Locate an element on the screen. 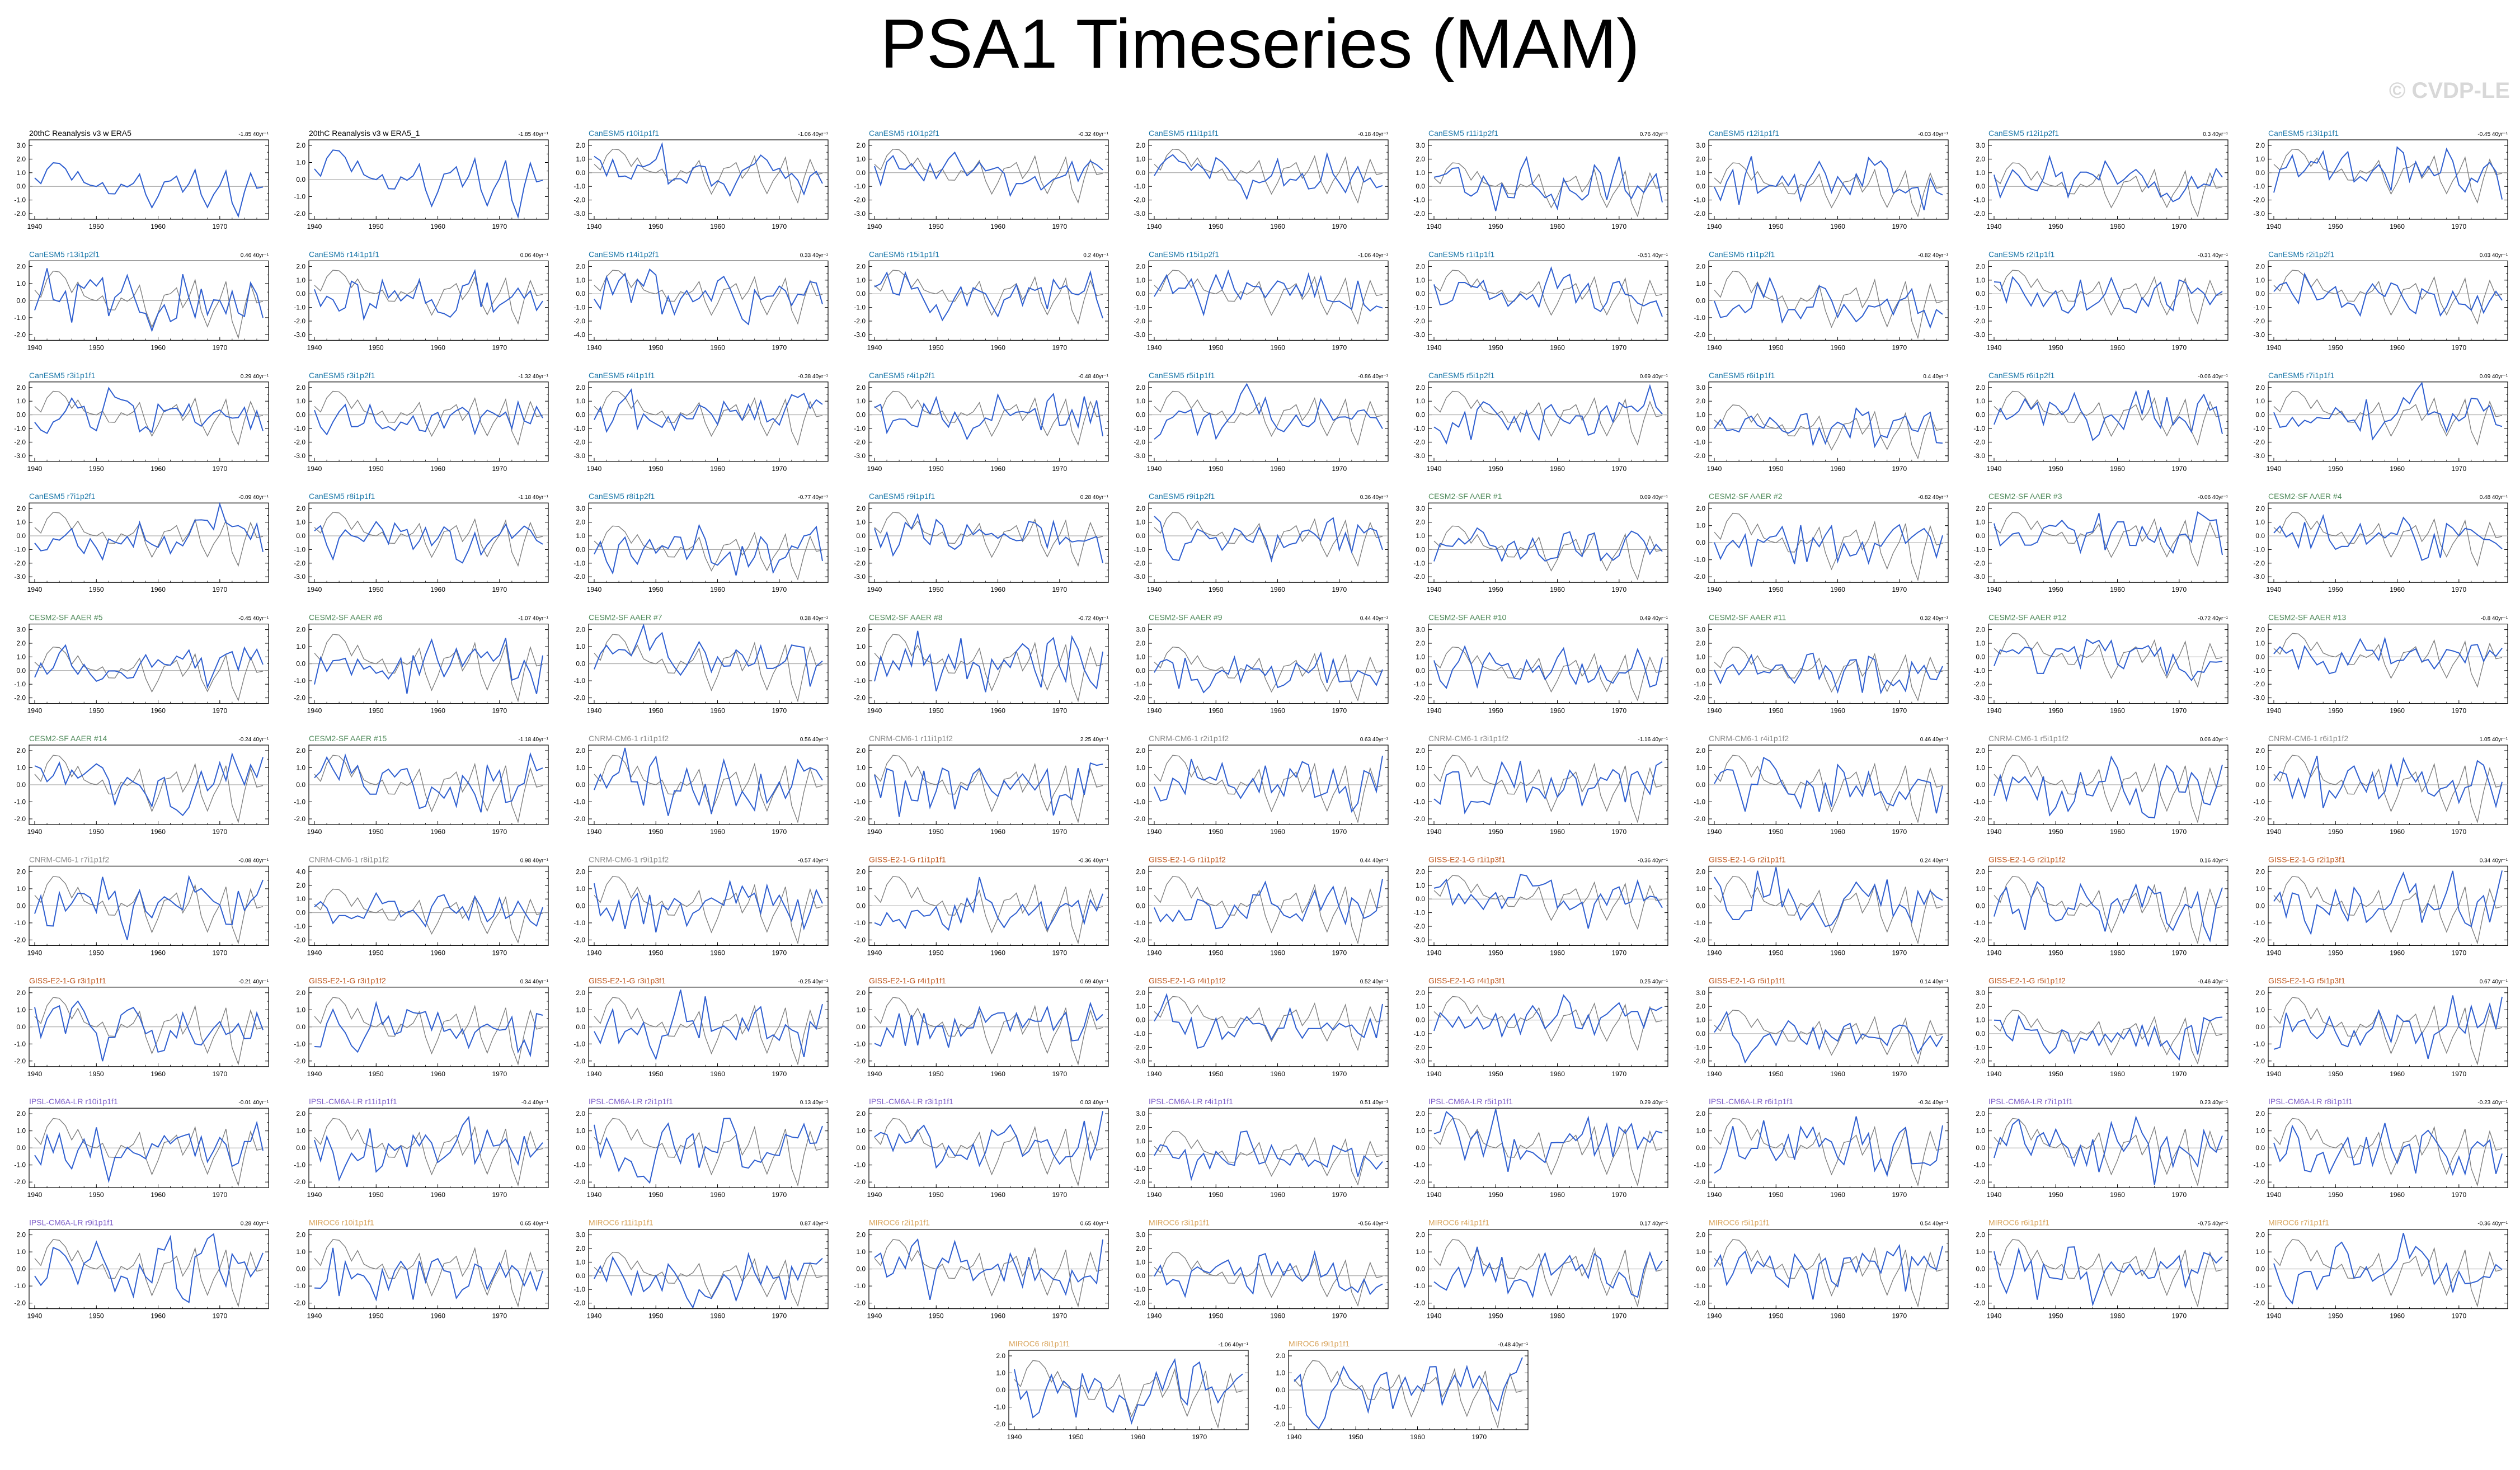  y-tick-label: 3.0 is located at coordinates (1421, 508).